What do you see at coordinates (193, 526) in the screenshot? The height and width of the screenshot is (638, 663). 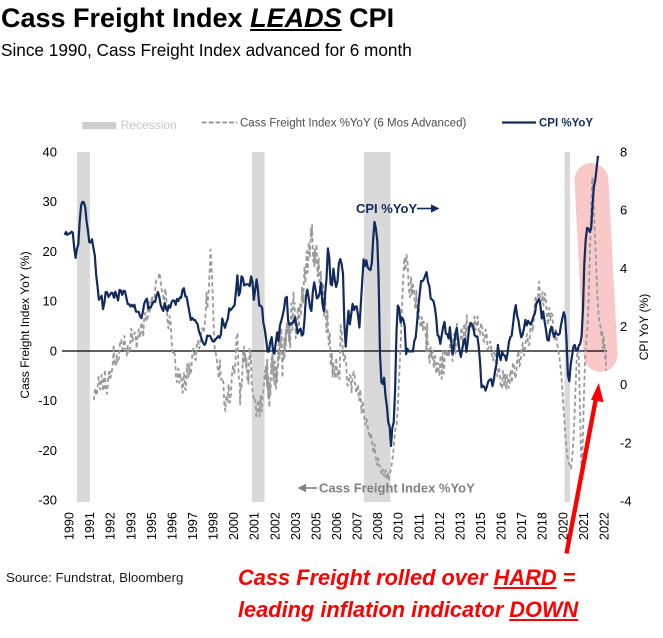 I see `svg-text: 1997` at bounding box center [193, 526].